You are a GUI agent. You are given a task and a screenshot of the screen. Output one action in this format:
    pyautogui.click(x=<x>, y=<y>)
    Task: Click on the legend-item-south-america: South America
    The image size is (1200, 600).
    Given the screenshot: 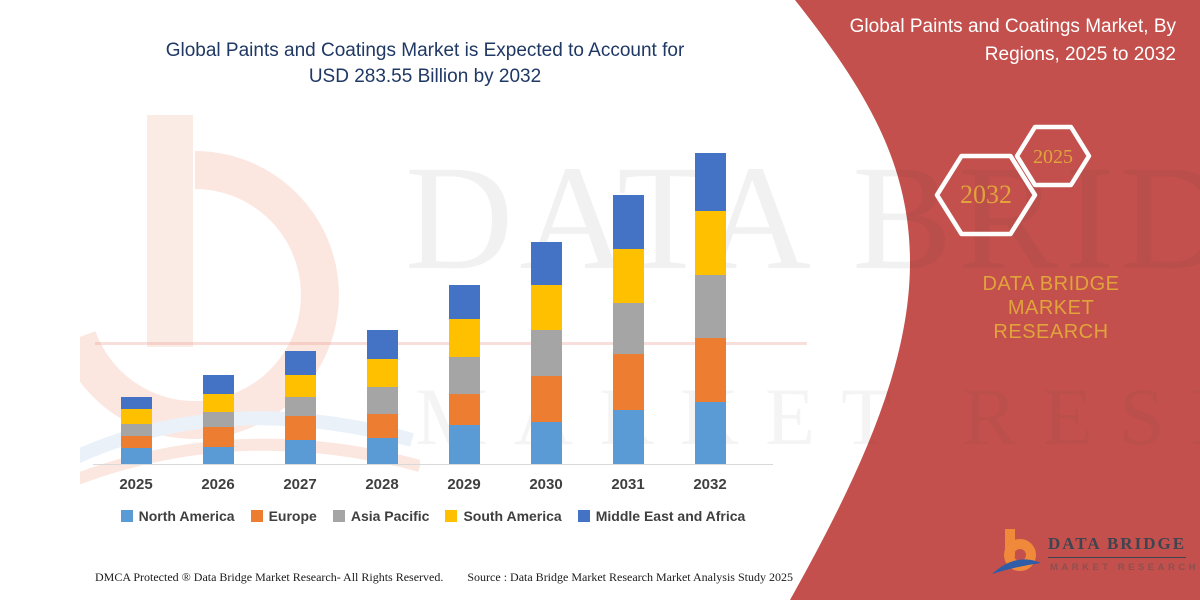 What is the action you would take?
    pyautogui.click(x=503, y=516)
    